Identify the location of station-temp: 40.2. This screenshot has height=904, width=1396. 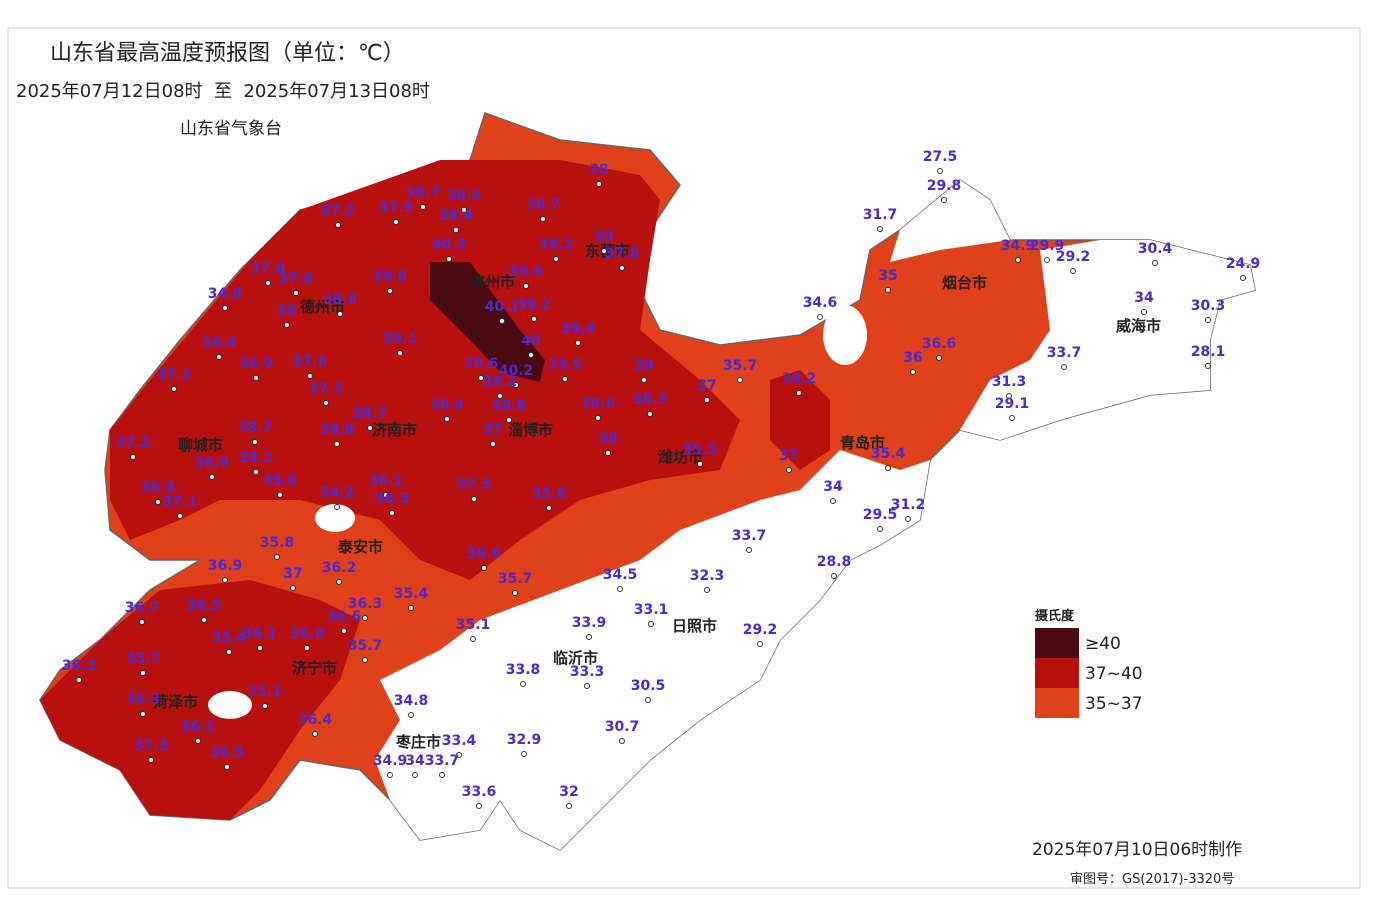
(516, 371).